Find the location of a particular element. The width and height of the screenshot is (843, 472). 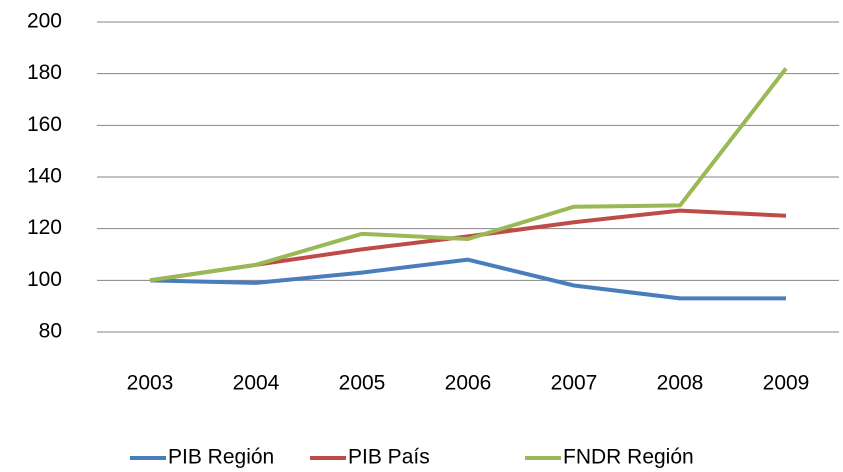

y-tick-label: 200 is located at coordinates (44, 21).